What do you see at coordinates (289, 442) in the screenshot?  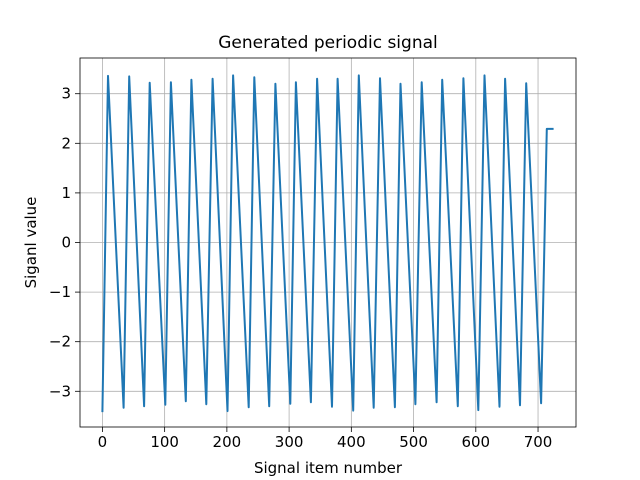 I see `x-tick-label: 300` at bounding box center [289, 442].